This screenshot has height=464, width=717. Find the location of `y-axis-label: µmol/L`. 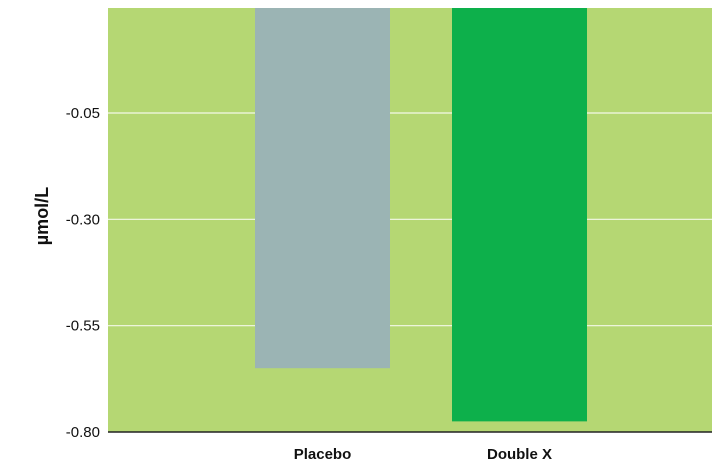

y-axis-label: µmol/L is located at coordinates (42, 216).